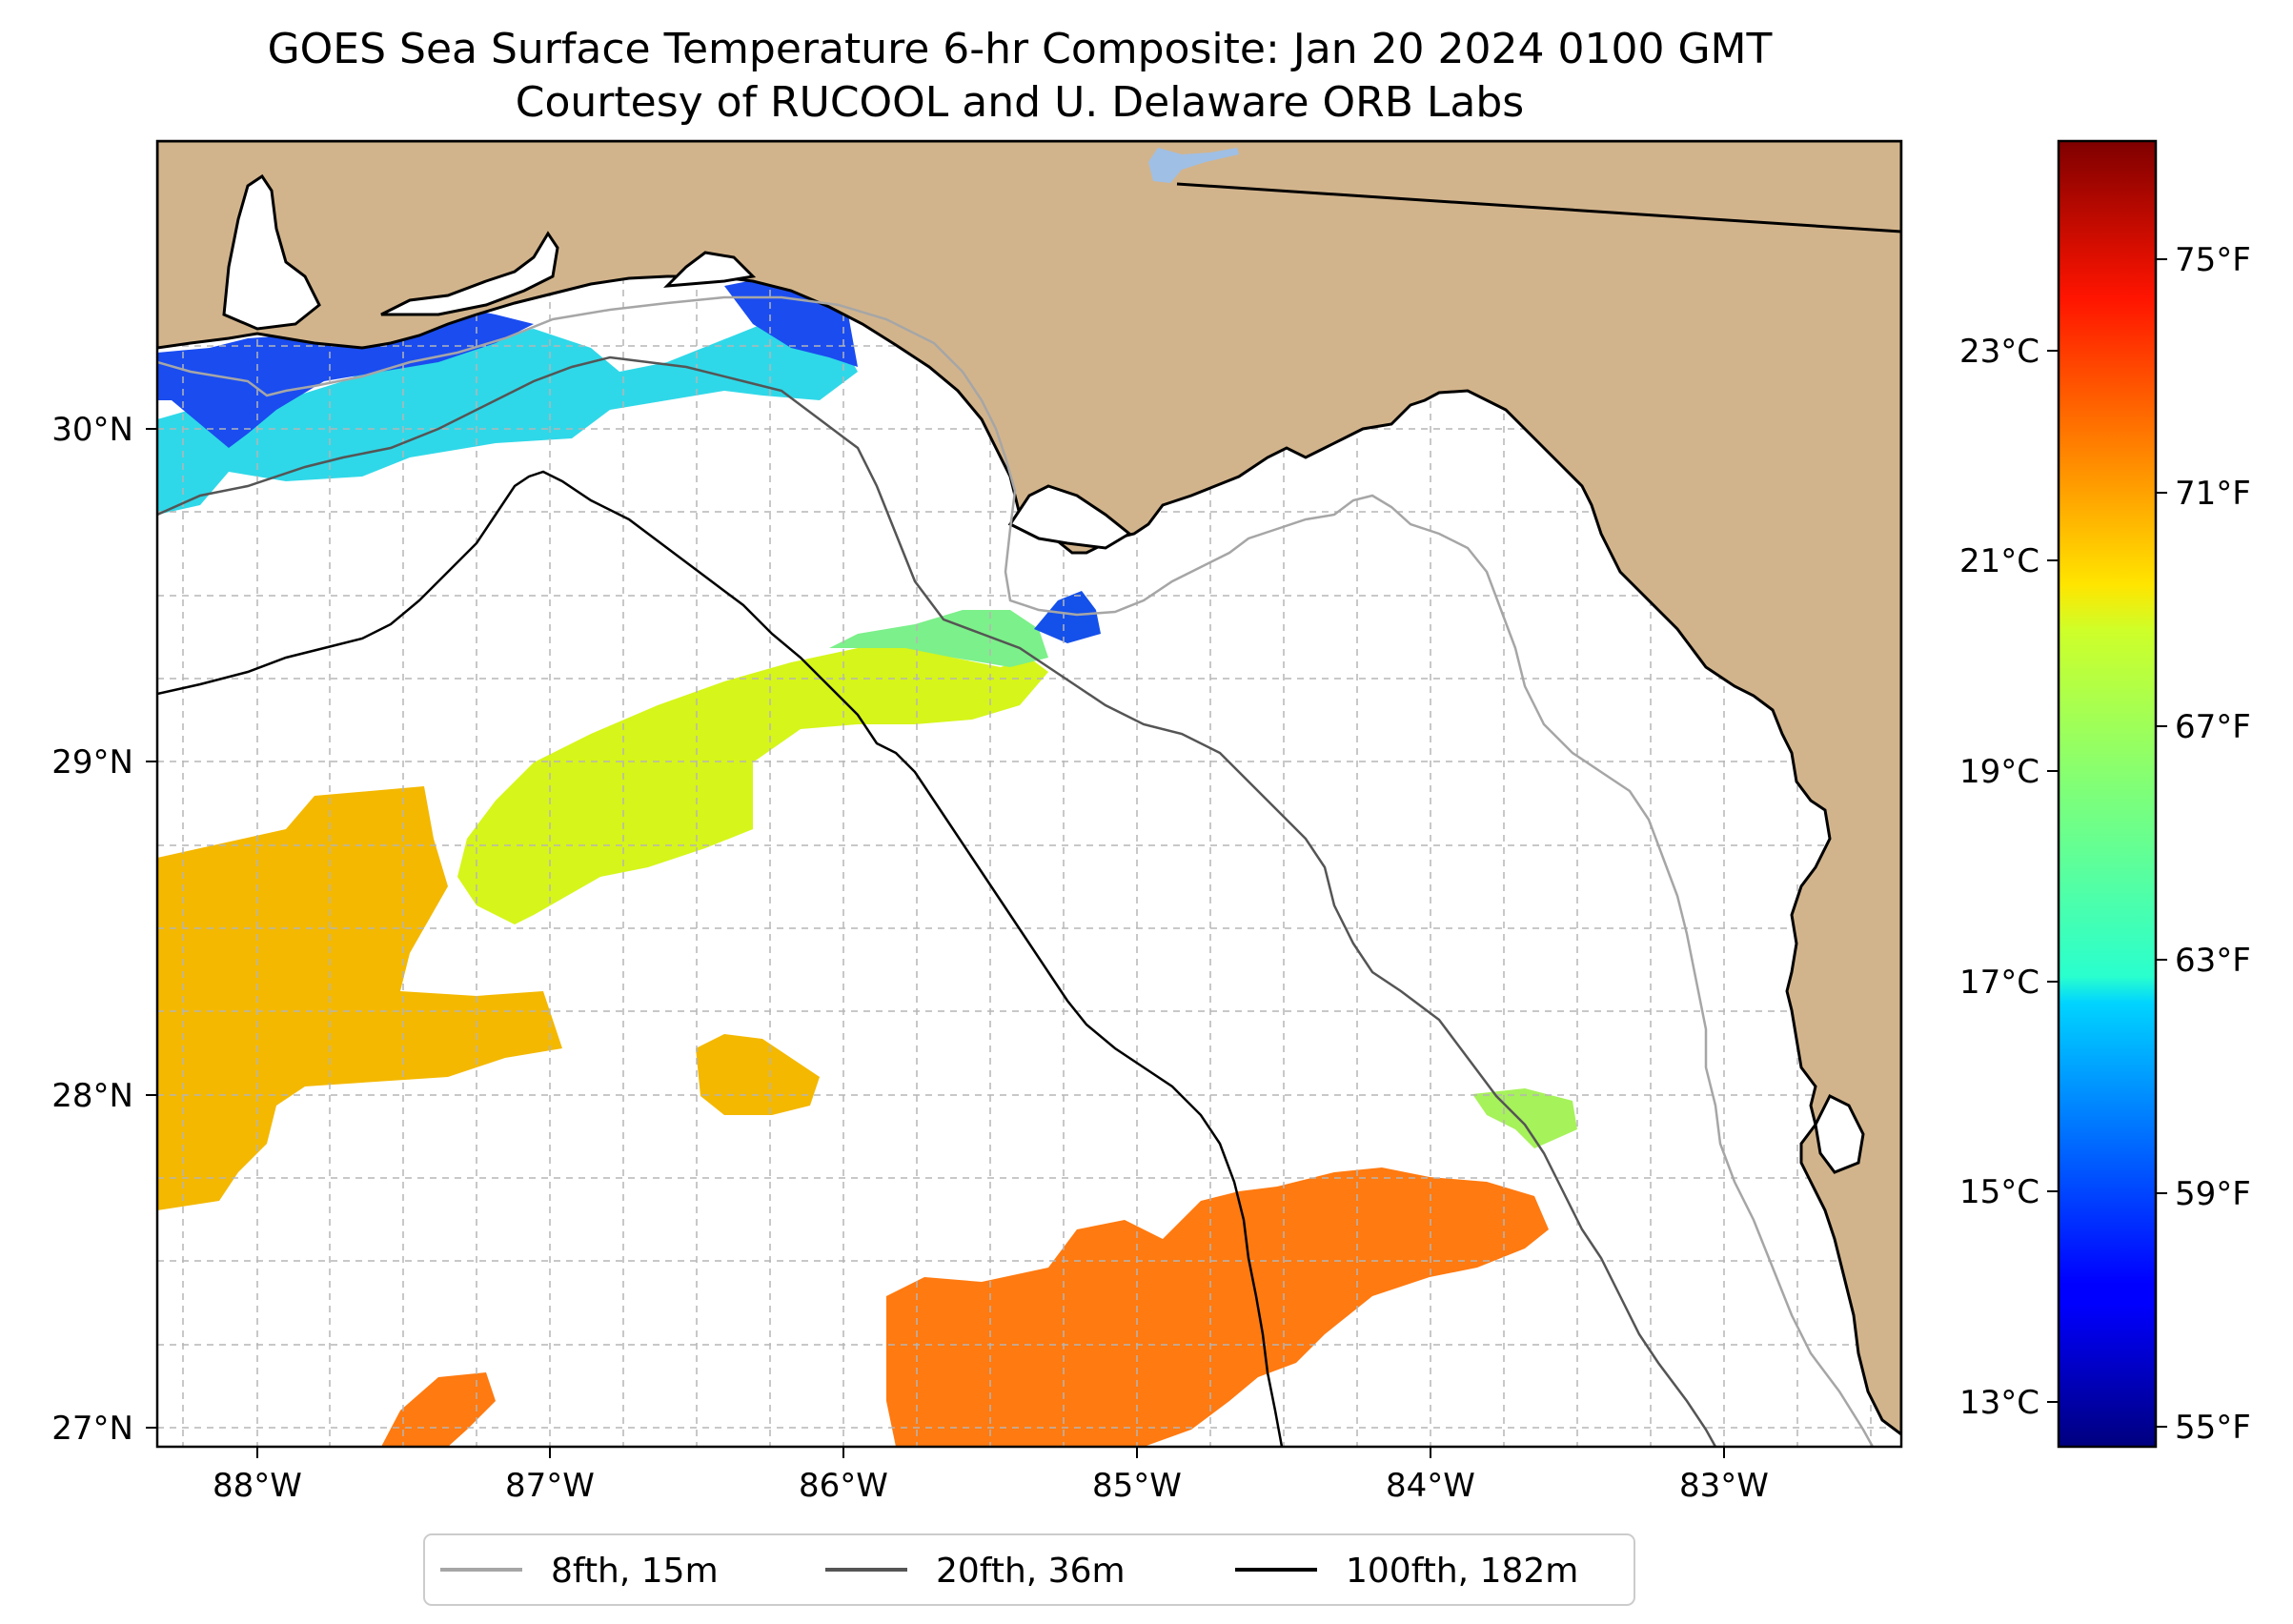  What do you see at coordinates (710, 269) in the screenshot?
I see `st-andrews-bay` at bounding box center [710, 269].